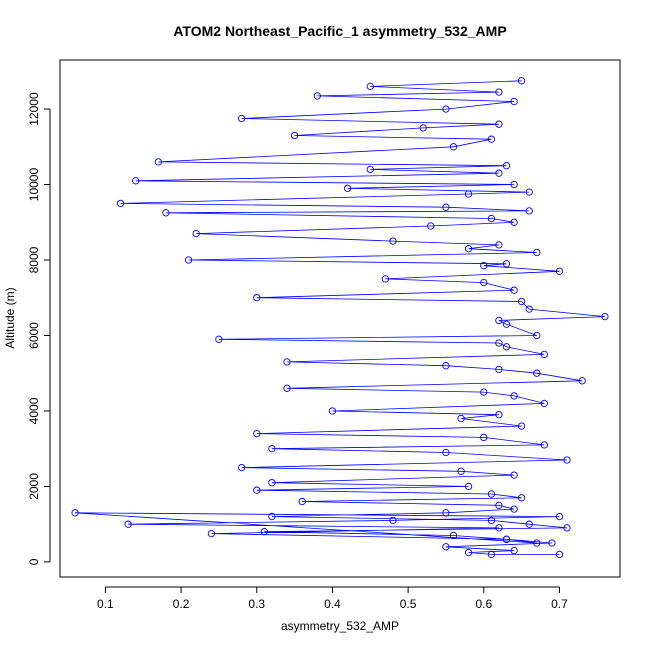  I want to click on x-tick-label: 0.3, so click(256, 604).